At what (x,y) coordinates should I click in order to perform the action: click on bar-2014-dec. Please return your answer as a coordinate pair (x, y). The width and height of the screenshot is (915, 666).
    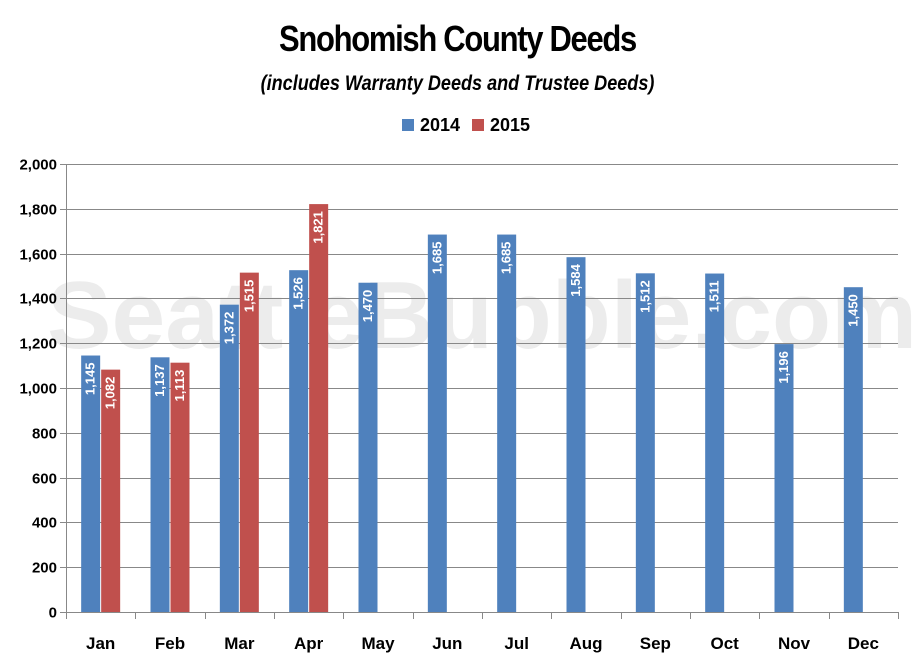
    Looking at the image, I should click on (853, 449).